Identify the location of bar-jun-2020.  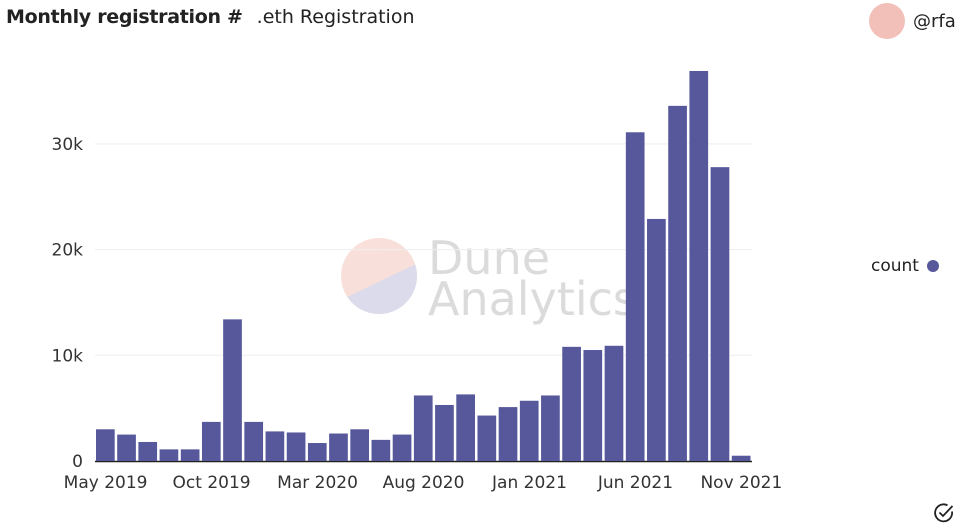
(381, 450).